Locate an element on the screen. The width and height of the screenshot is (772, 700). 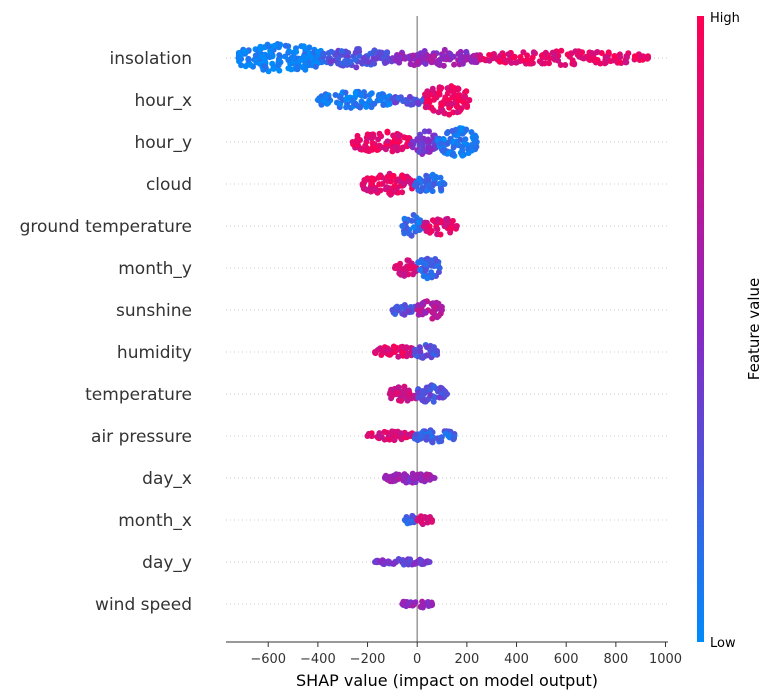
x-tick-label: 0 is located at coordinates (417, 659).